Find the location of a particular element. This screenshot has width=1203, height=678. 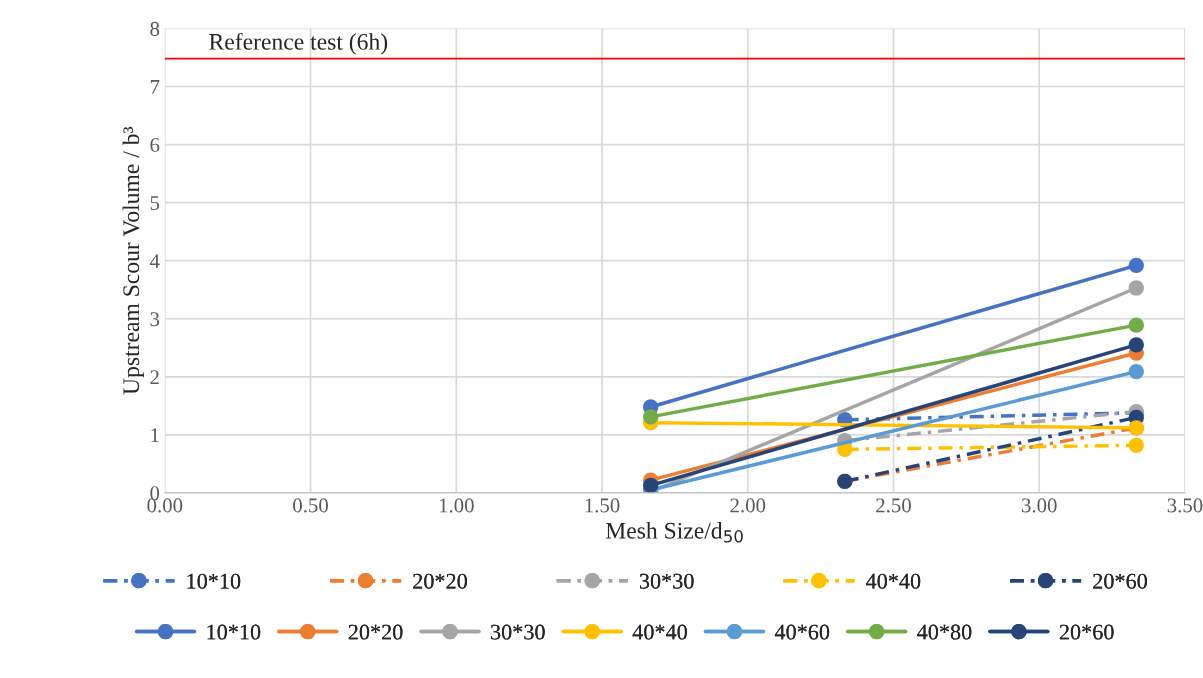

x-tick-label: 2.00 is located at coordinates (748, 505).